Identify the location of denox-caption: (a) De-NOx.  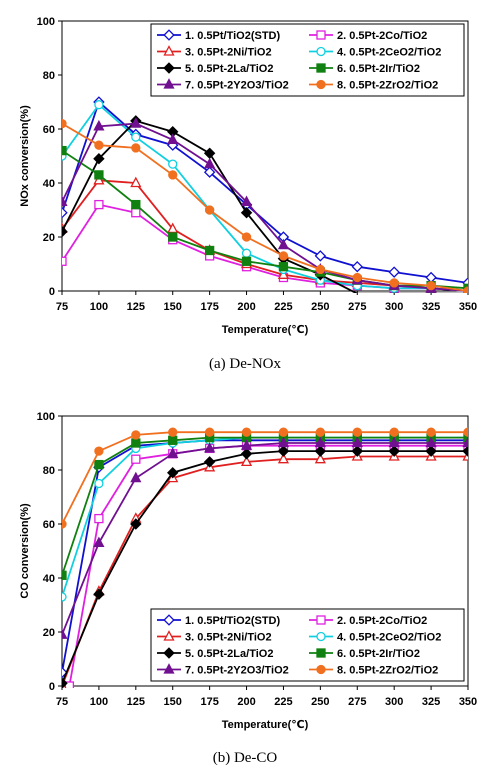
(245, 364).